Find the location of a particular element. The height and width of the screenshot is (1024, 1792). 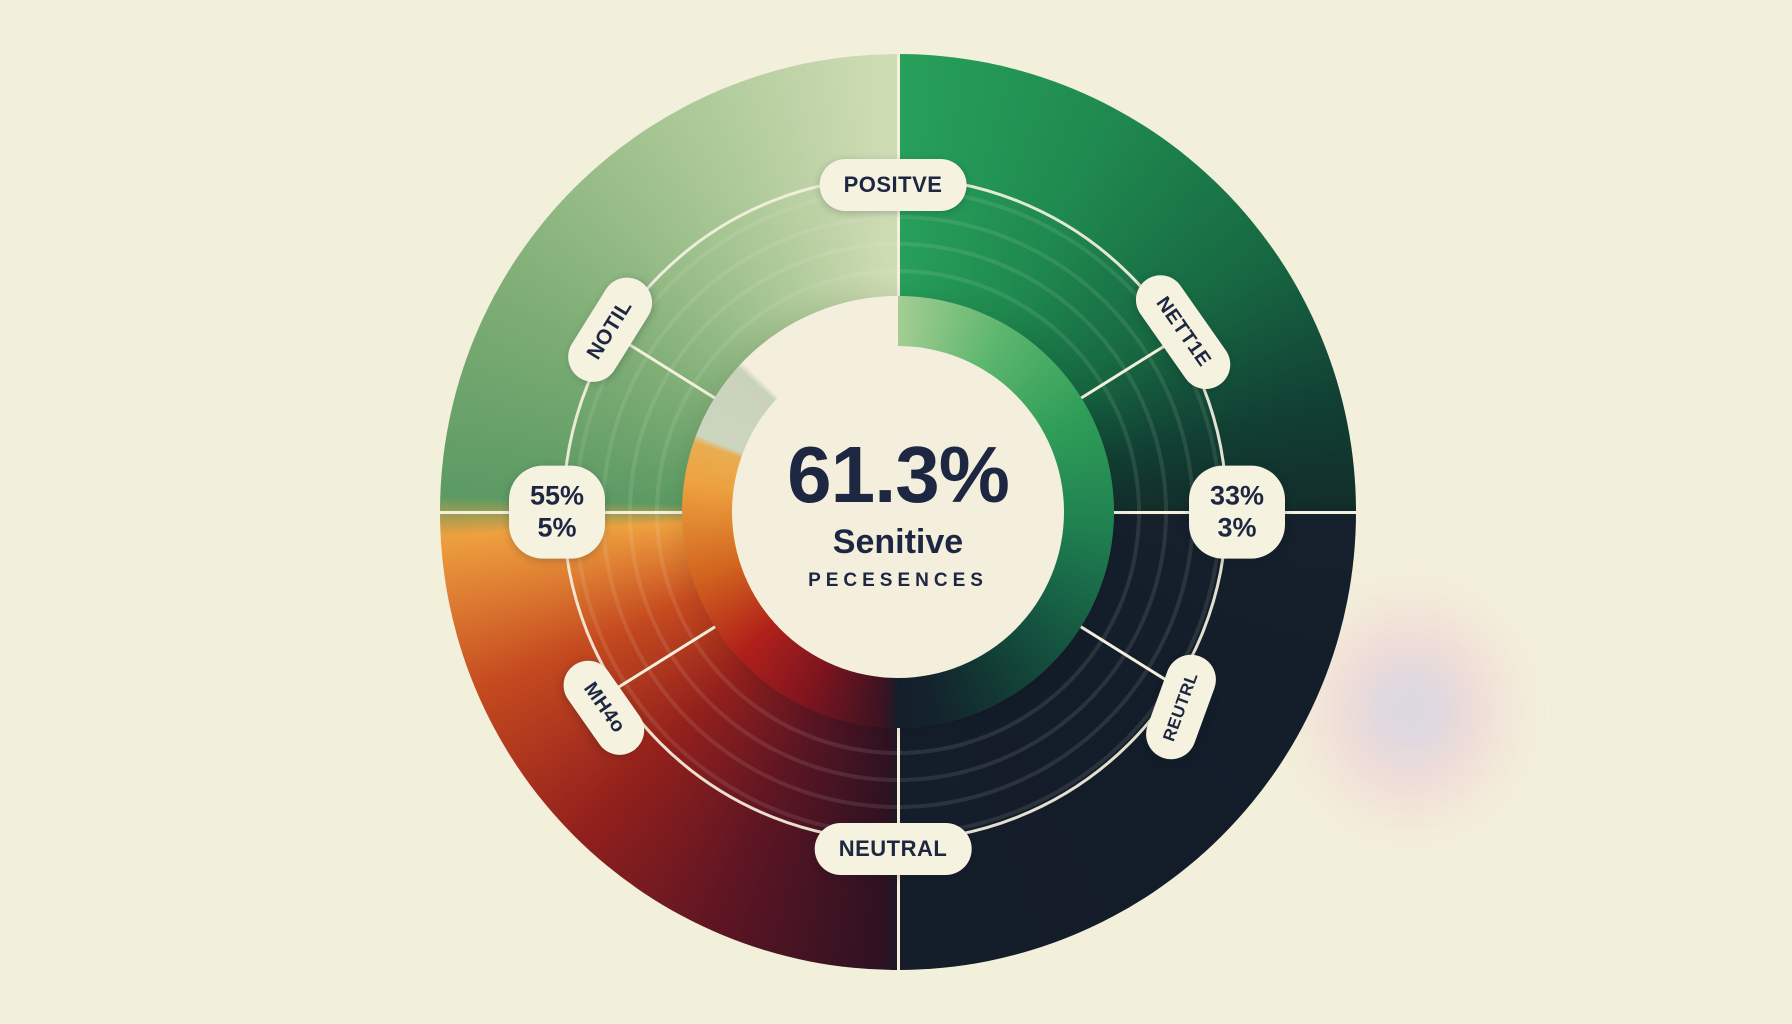

value-pill-right: 33% 3% is located at coordinates (1237, 512).